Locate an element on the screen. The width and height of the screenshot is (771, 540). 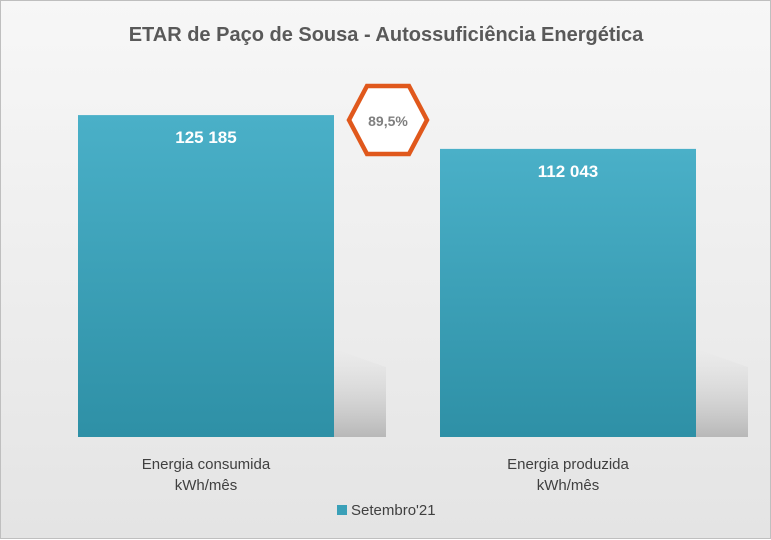
hexagon-badge-icon is located at coordinates (388, 120).